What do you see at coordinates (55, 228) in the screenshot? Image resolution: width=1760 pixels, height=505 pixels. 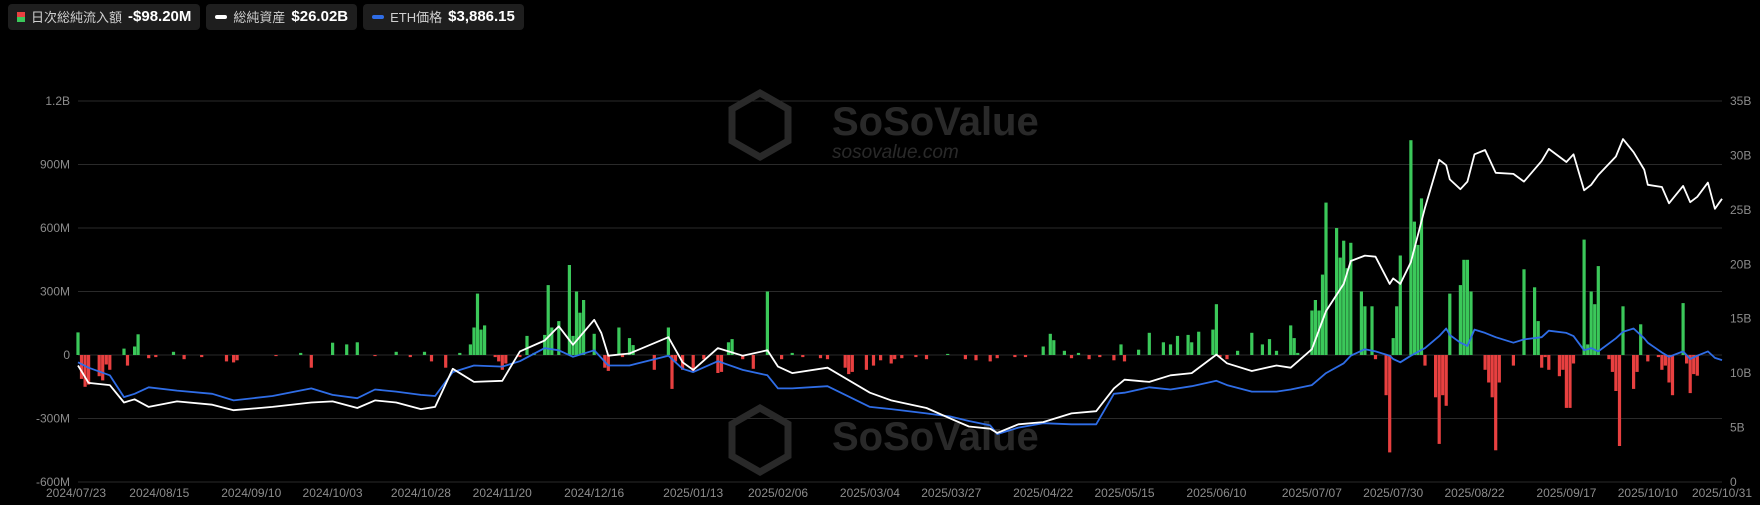 I see `left-axis-tick-label: 600M` at bounding box center [55, 228].